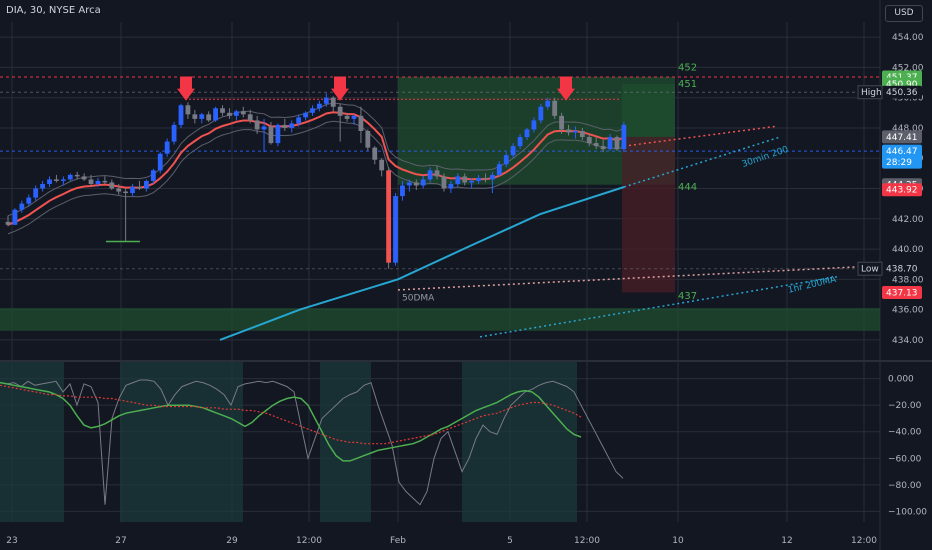  What do you see at coordinates (510, 541) in the screenshot?
I see `time-tick: 5` at bounding box center [510, 541].